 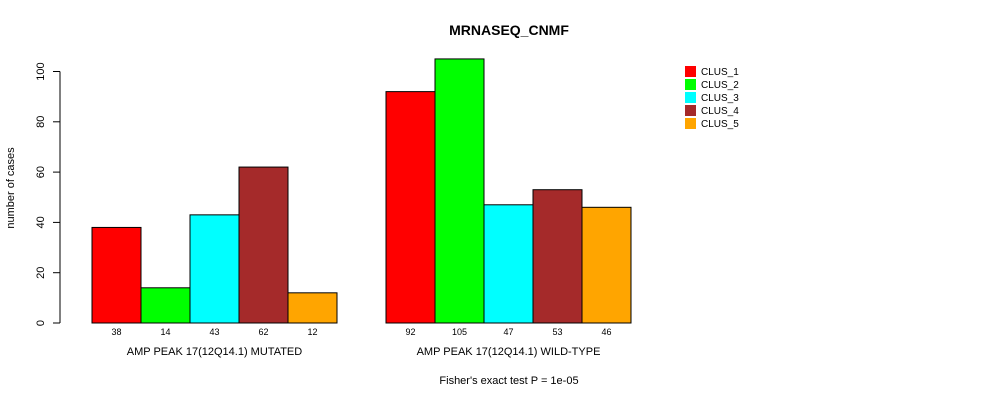 What do you see at coordinates (459, 332) in the screenshot?
I see `bar-value-label: 105` at bounding box center [459, 332].